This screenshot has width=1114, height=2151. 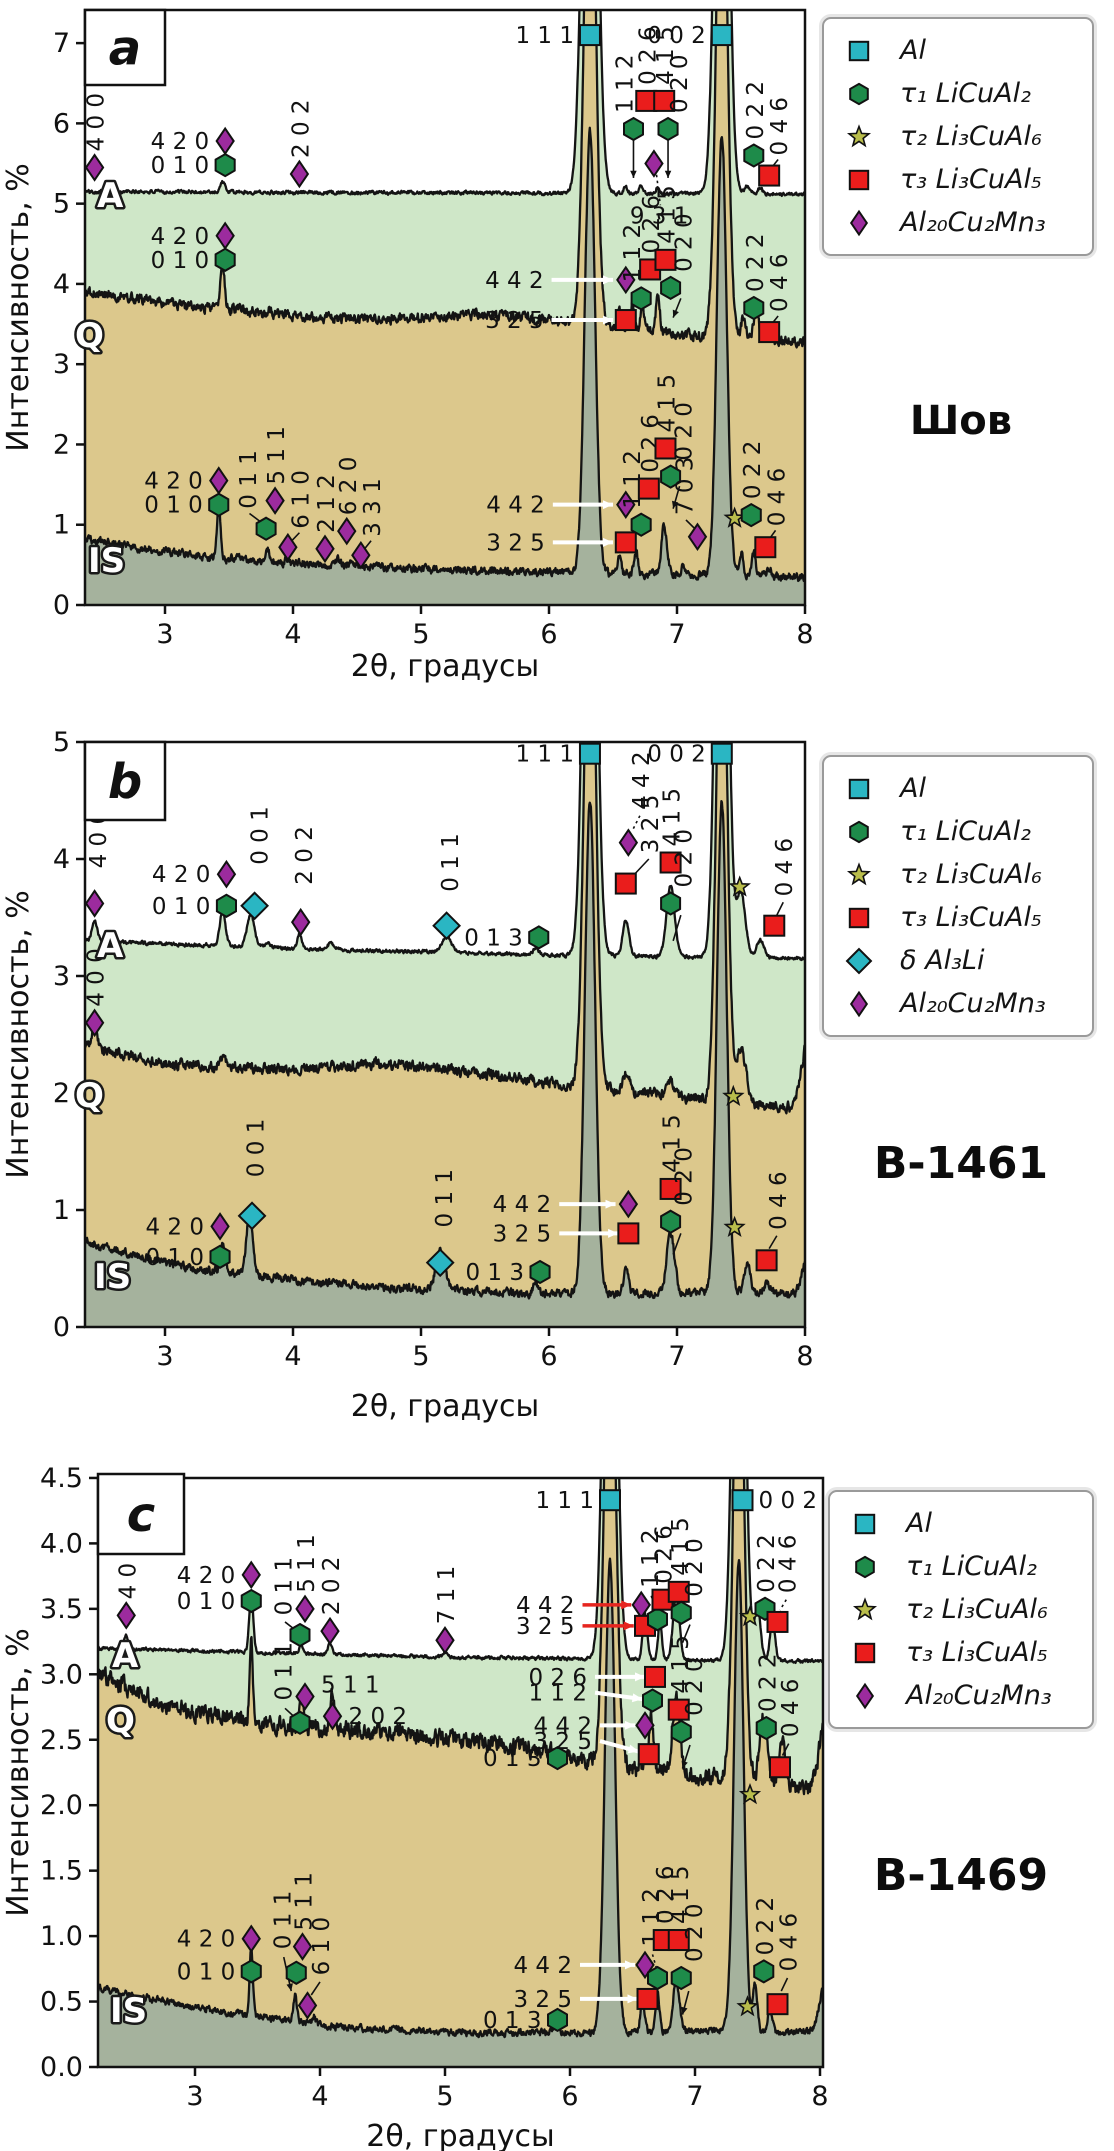 I want to click on peak-label: 0 1 3, so click(x=494, y=1273).